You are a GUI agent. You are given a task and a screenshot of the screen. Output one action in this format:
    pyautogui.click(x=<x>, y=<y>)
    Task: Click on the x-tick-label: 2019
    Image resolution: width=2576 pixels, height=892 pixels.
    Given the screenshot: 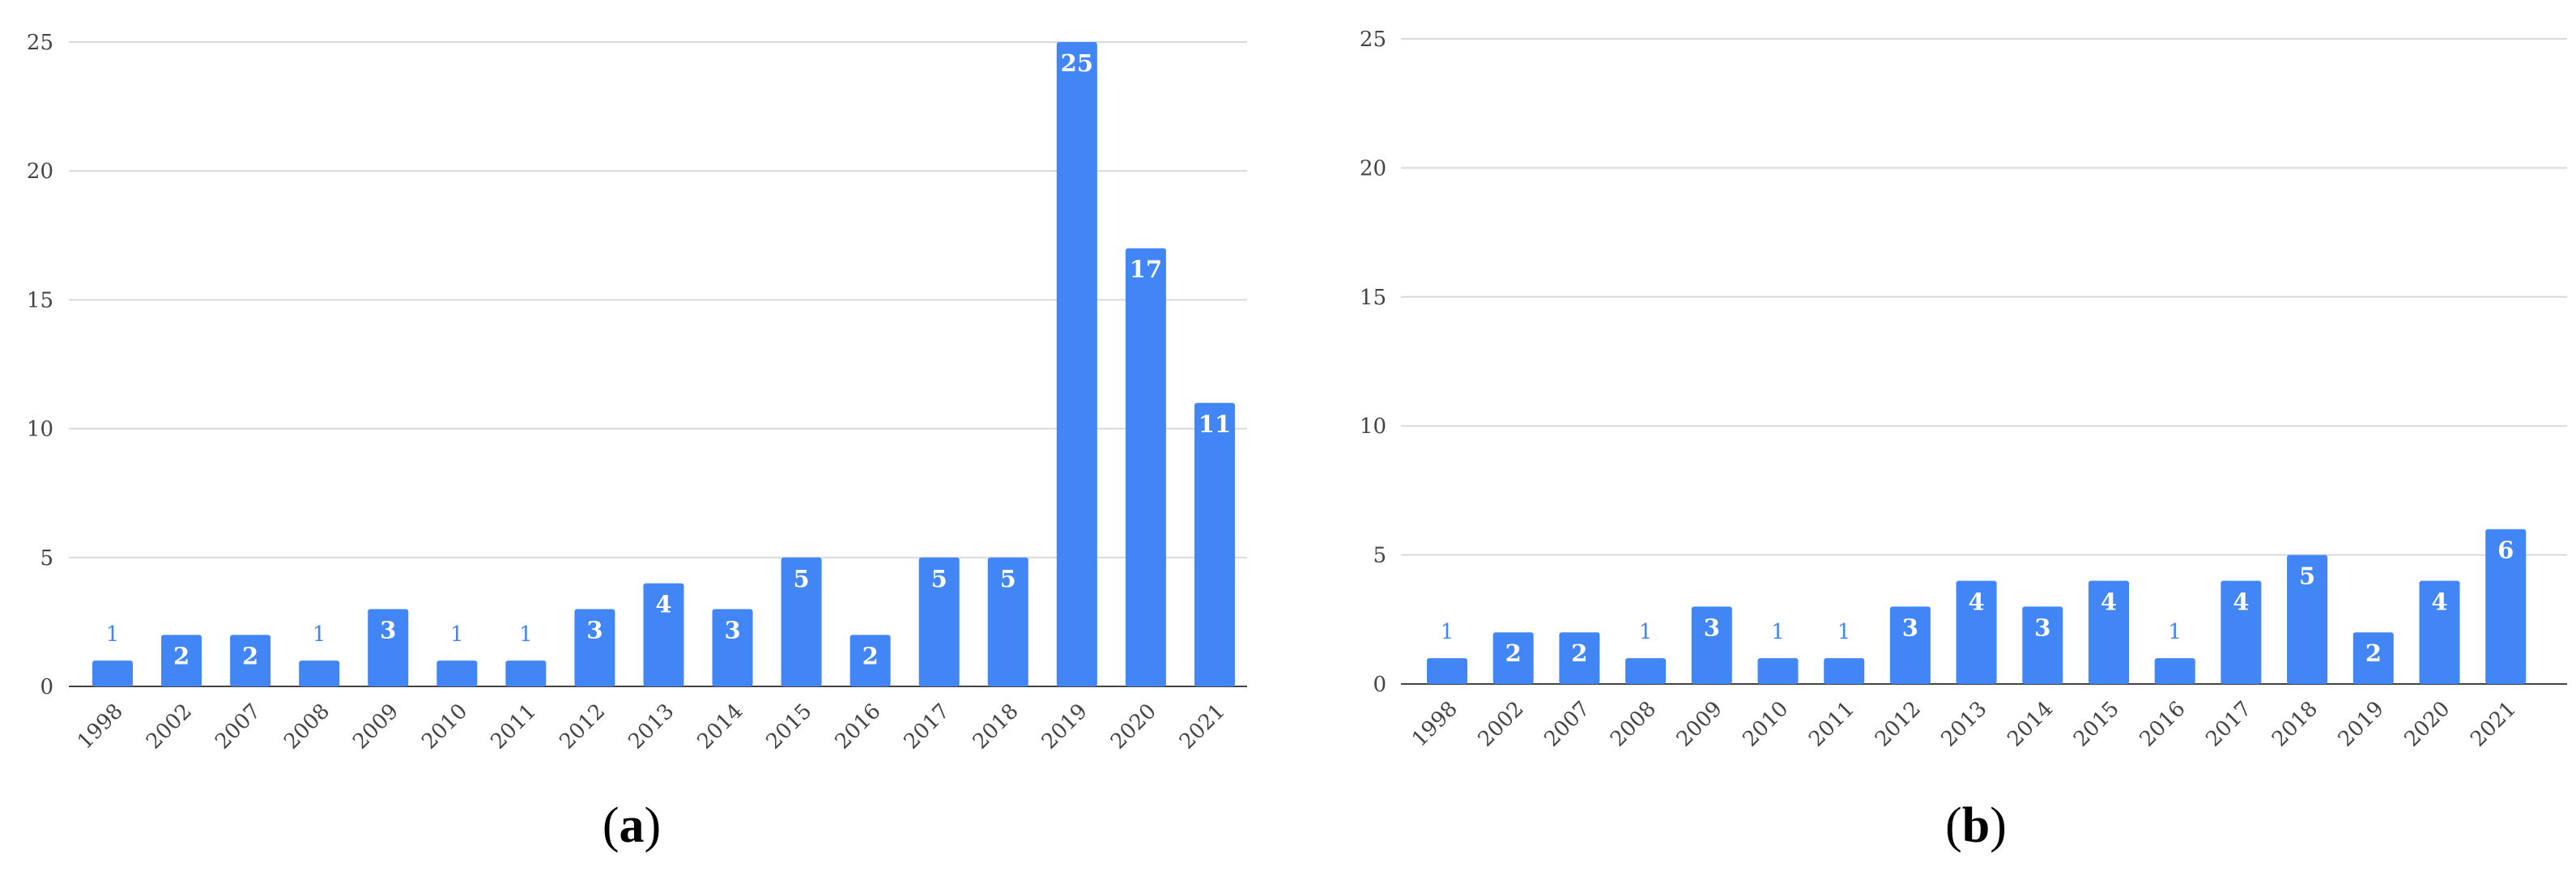 What is the action you would take?
    pyautogui.click(x=2361, y=724)
    